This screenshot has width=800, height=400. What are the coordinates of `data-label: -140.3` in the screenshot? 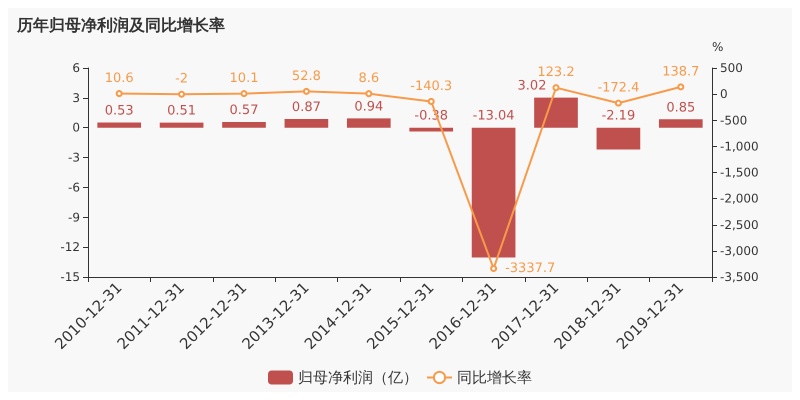 It's located at (431, 86).